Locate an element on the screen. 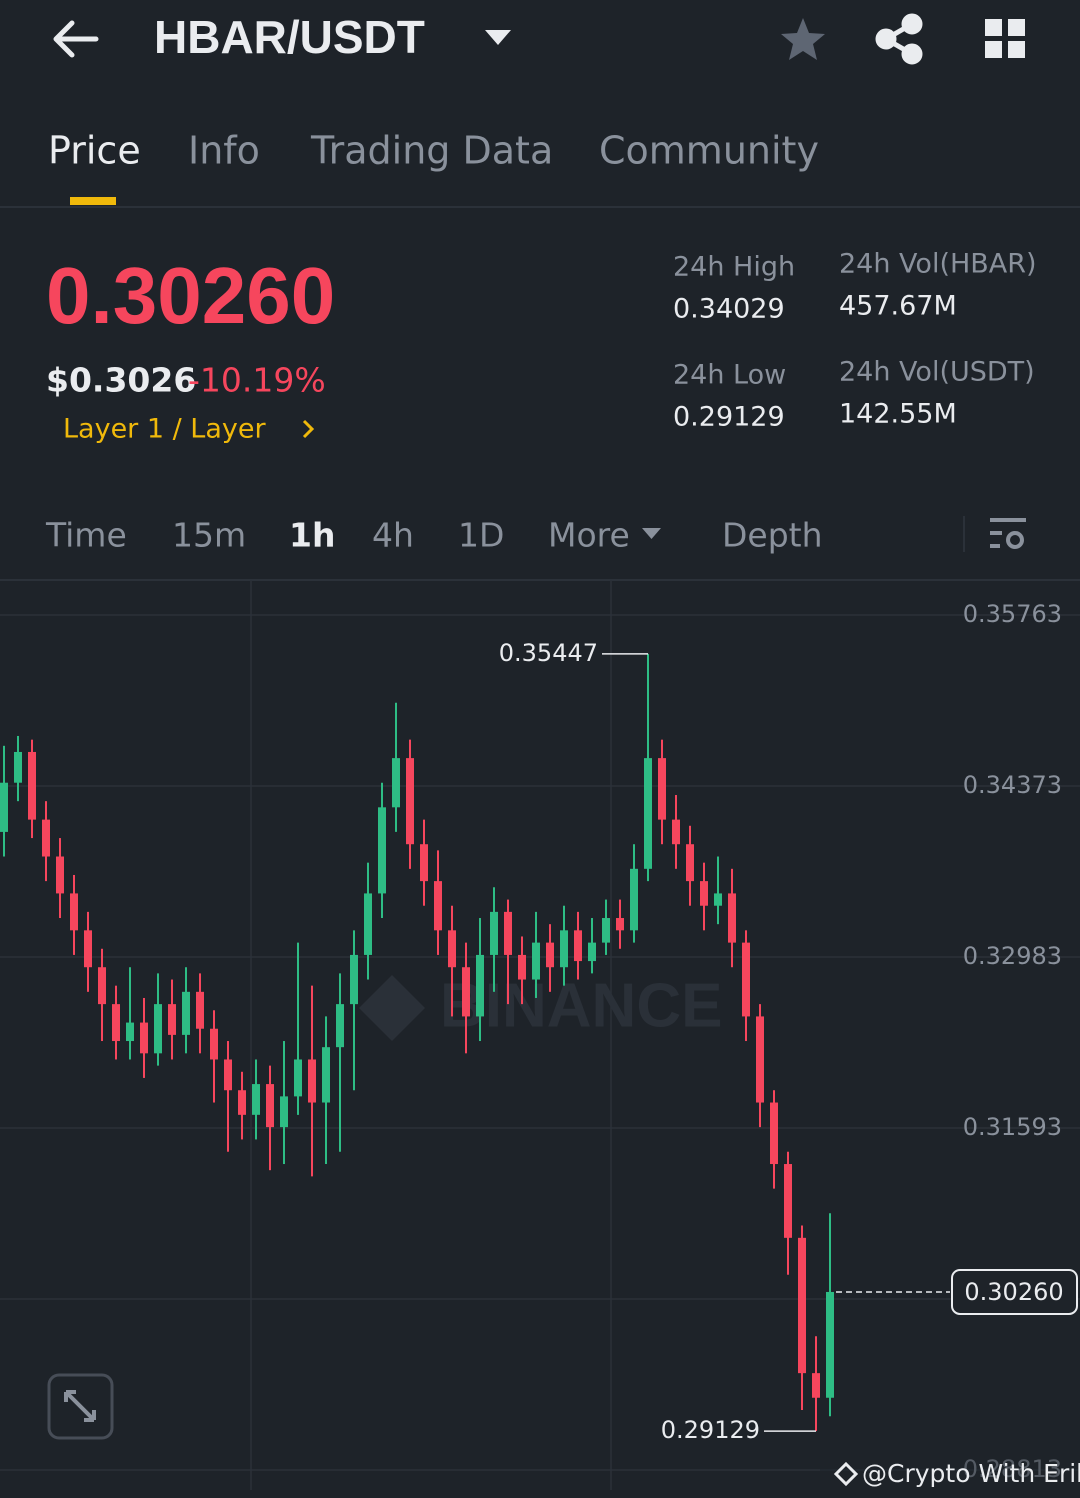  tab-indicator is located at coordinates (93, 201).